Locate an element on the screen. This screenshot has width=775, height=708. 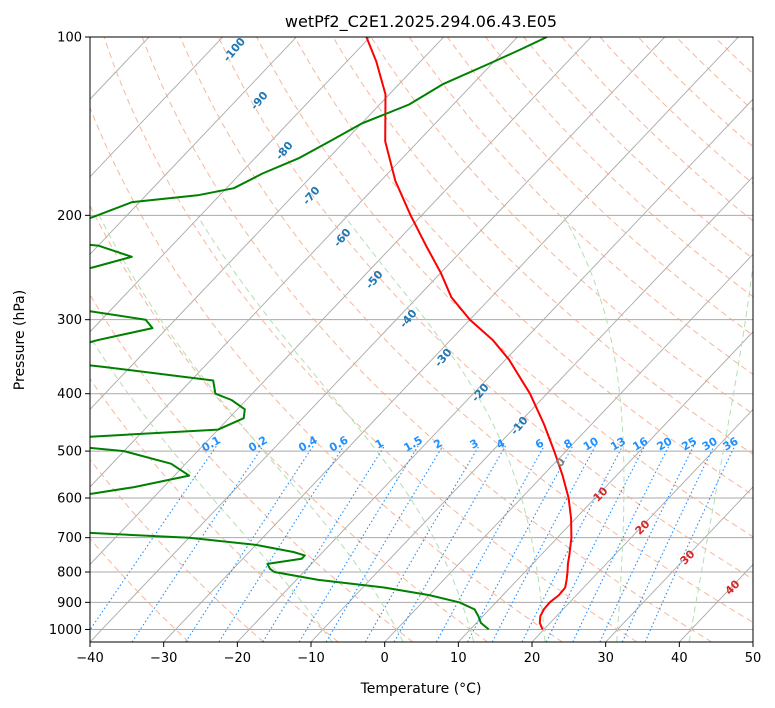
x-tick-label: −30 is located at coordinates (163, 658).